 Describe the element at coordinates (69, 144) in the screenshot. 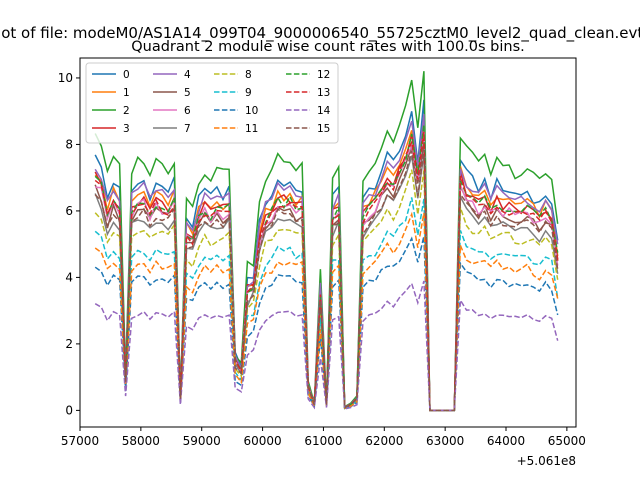

I see `y-tick-label: 8` at that location.